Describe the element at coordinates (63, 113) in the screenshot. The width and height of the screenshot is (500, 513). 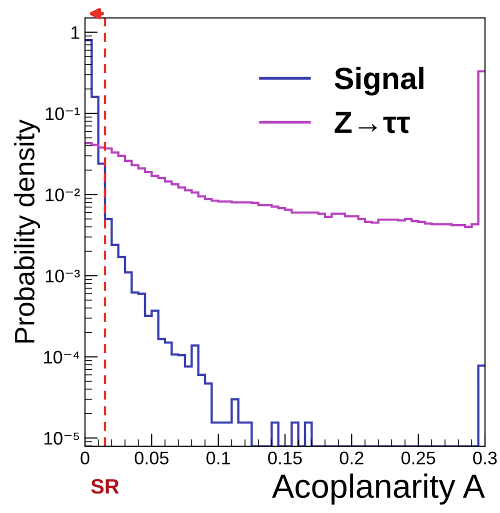
I see `y-tick-label: 10⁻¹` at that location.